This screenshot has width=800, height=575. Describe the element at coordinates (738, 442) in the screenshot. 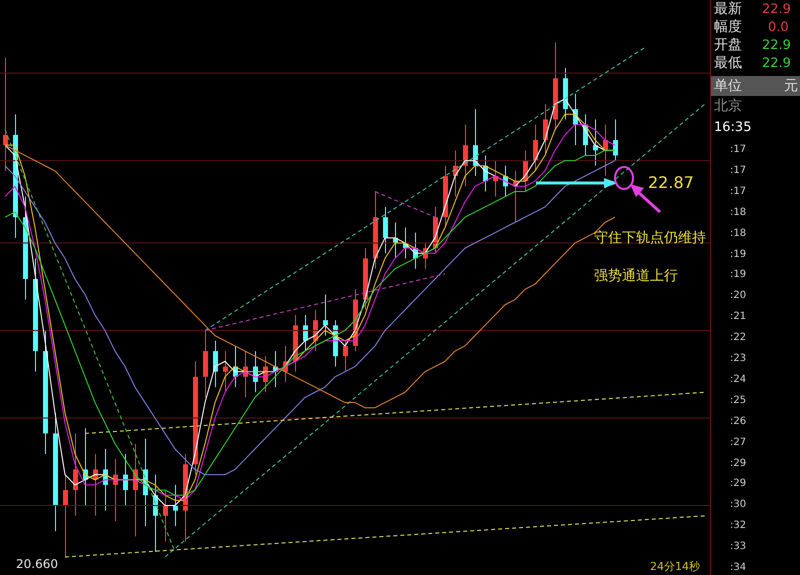

I see `text: :27` at that location.